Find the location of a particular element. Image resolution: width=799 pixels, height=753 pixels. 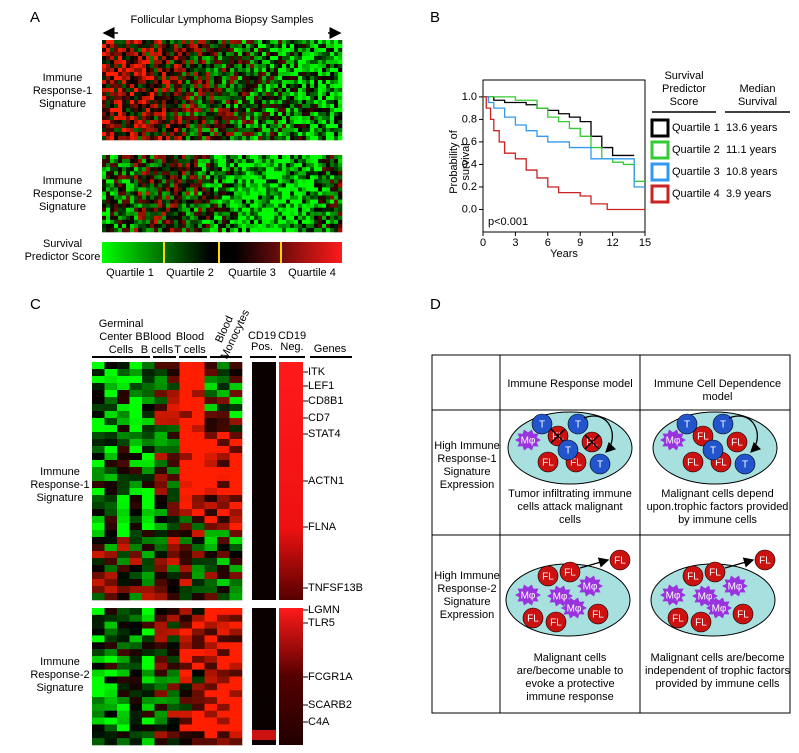

column-header: Genes is located at coordinates (330, 349).